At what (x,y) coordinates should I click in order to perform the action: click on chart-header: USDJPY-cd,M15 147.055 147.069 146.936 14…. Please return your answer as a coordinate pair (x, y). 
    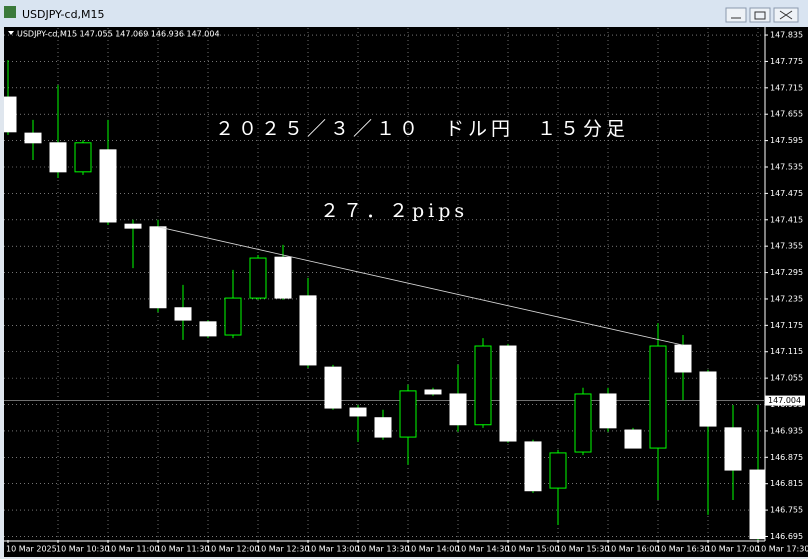
    Looking at the image, I should click on (118, 34).